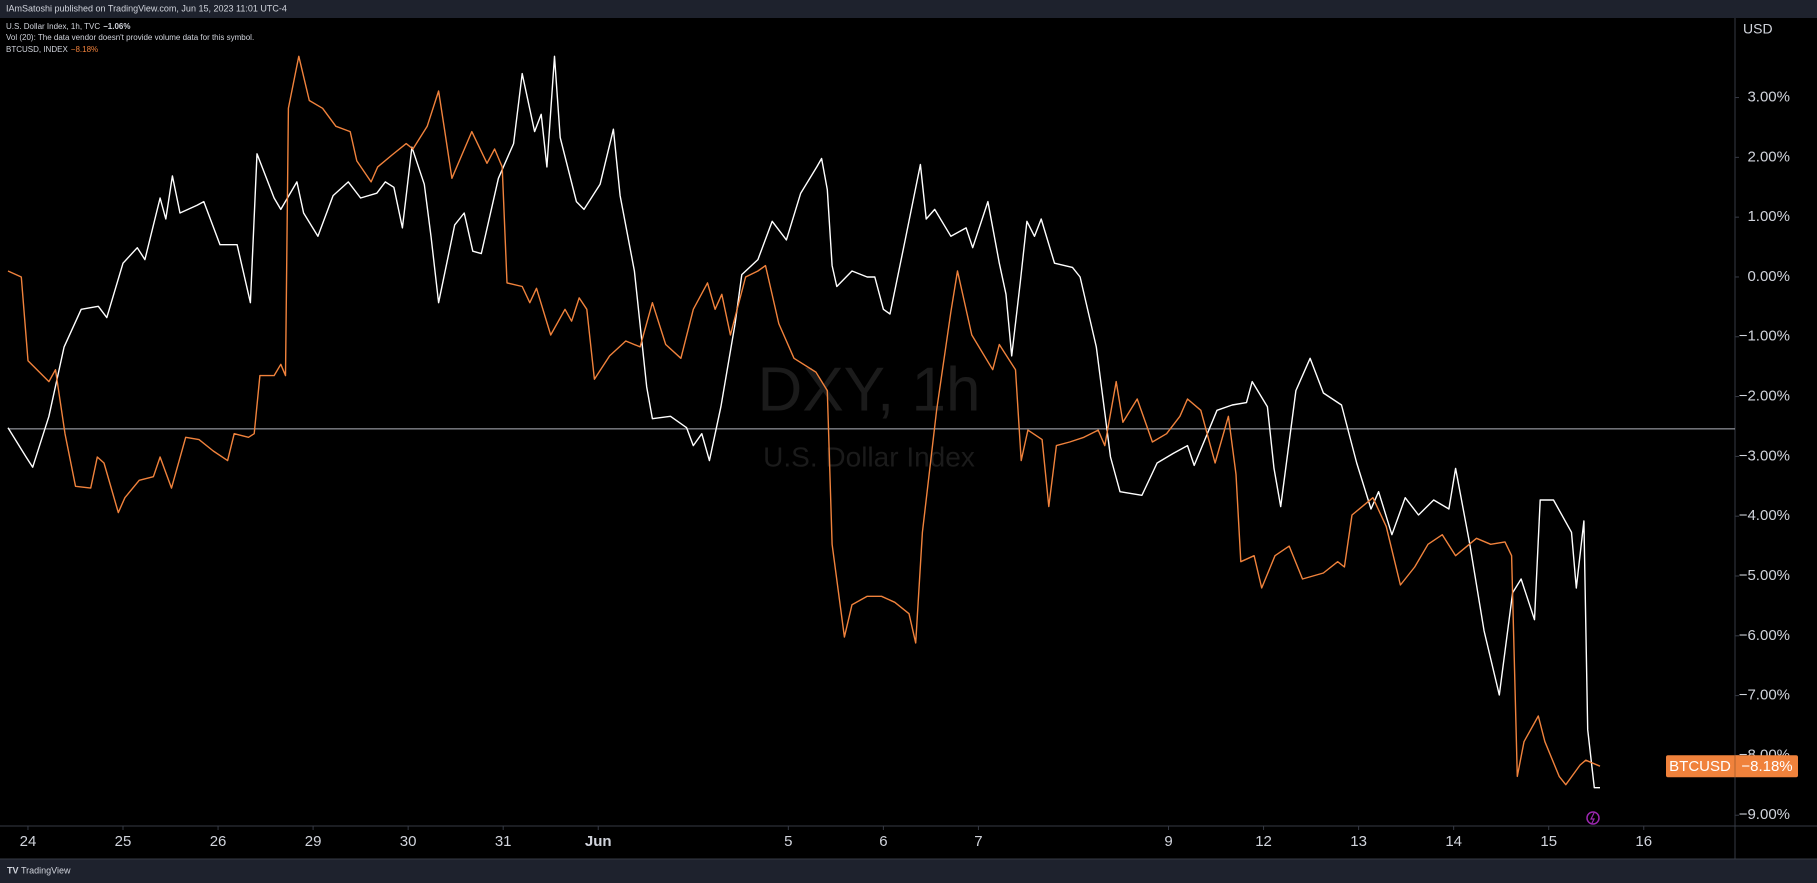 This screenshot has width=1817, height=883. I want to click on alert-bolt, so click(1592, 818).